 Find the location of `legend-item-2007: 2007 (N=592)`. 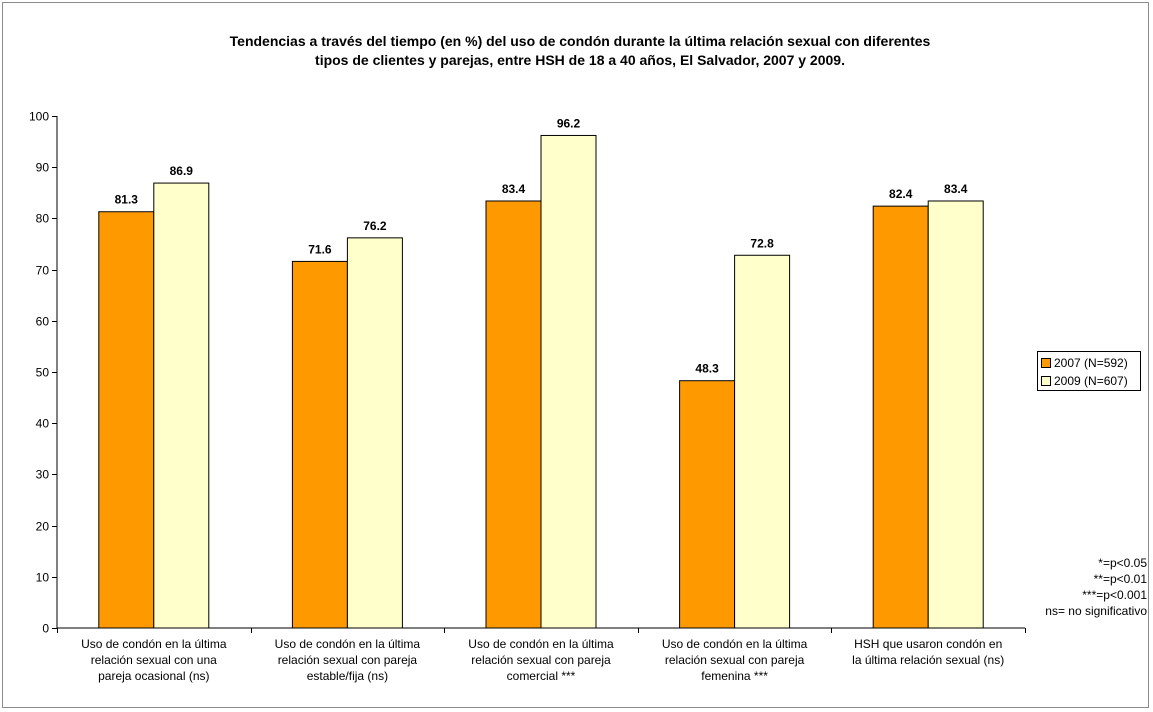

legend-item-2007: 2007 (N=592) is located at coordinates (1089, 363).